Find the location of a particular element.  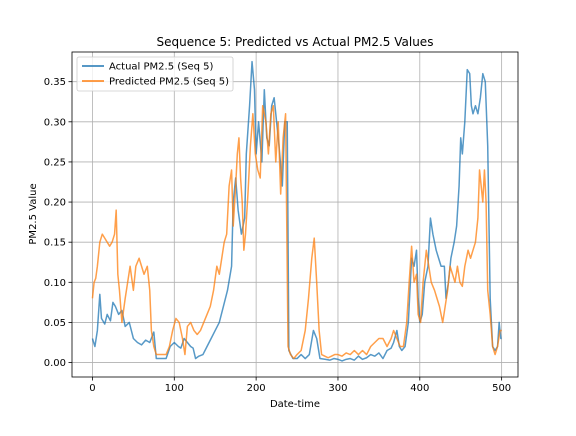

y-tick-label: 0.35 is located at coordinates (55, 82).